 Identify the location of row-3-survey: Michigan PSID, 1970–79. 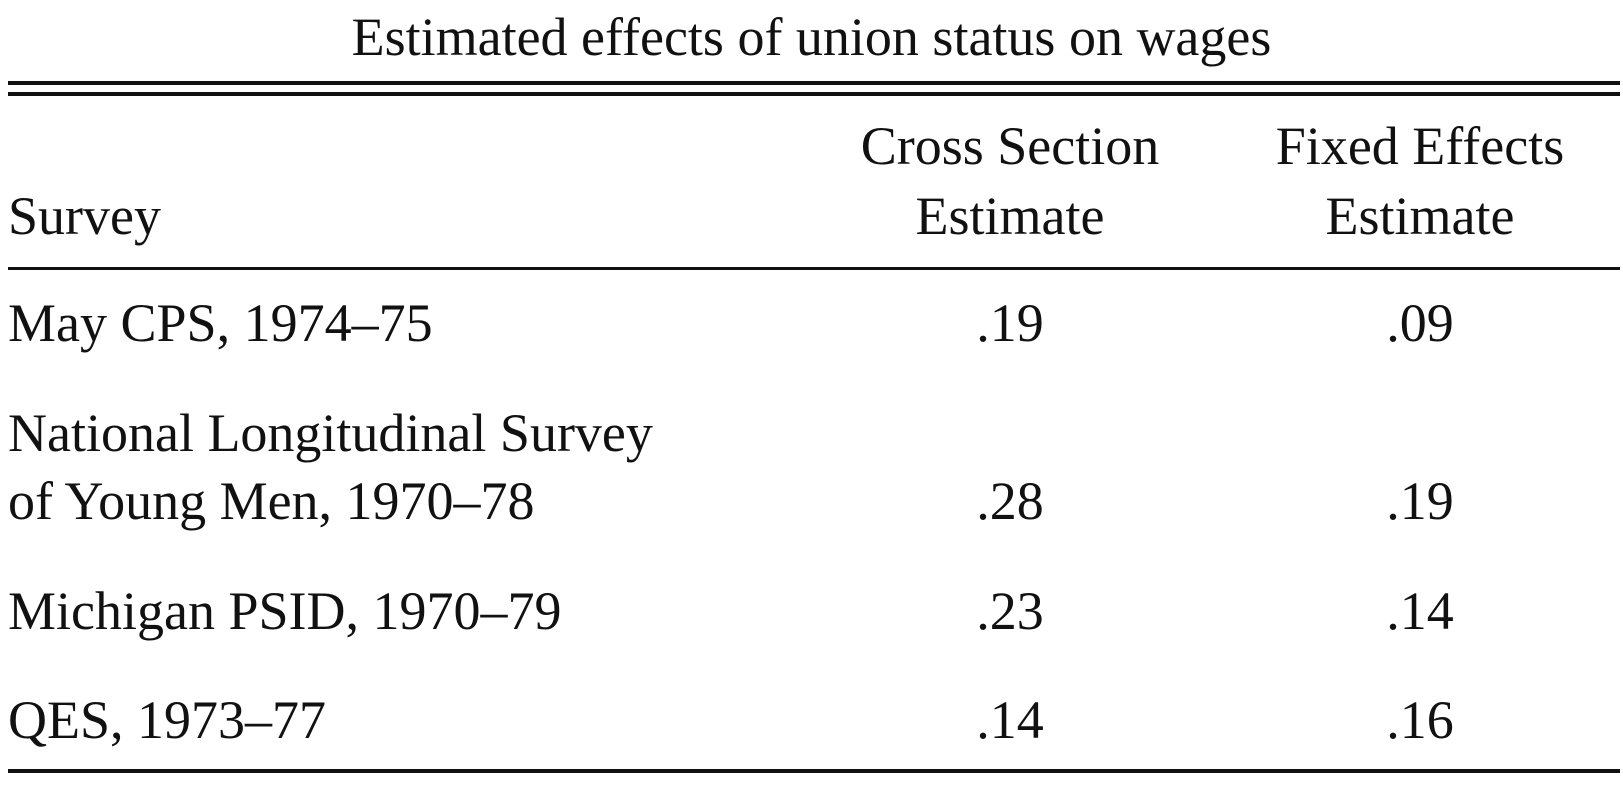
(285, 611).